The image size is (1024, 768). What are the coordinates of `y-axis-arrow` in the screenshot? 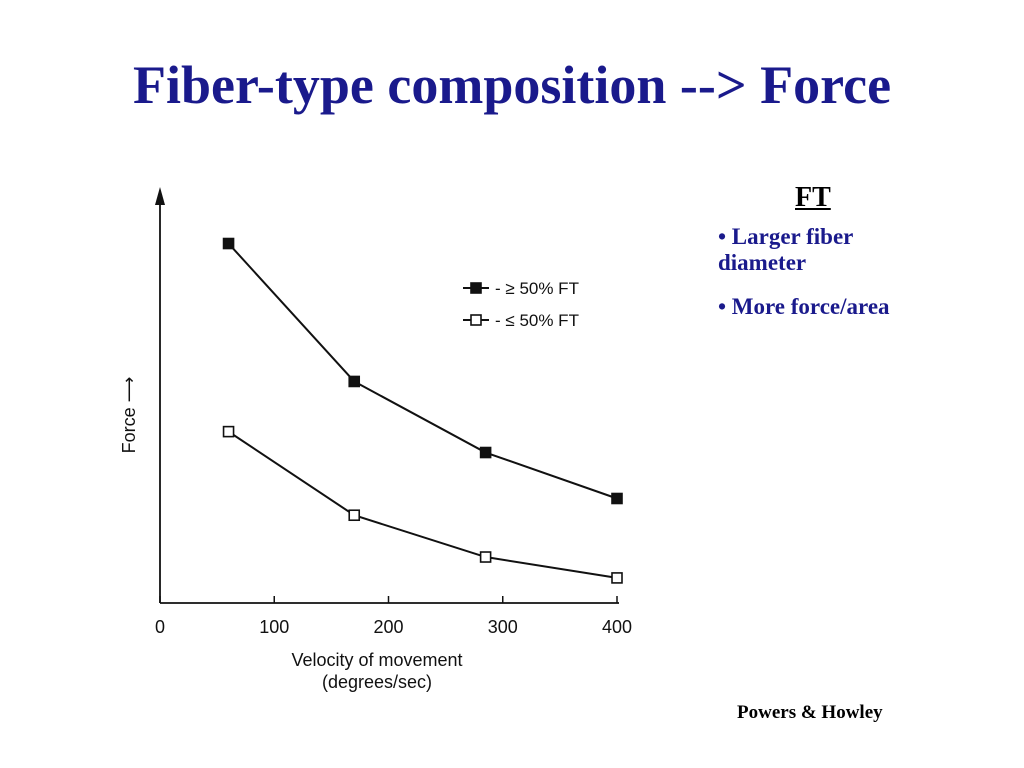 It's located at (160, 196).